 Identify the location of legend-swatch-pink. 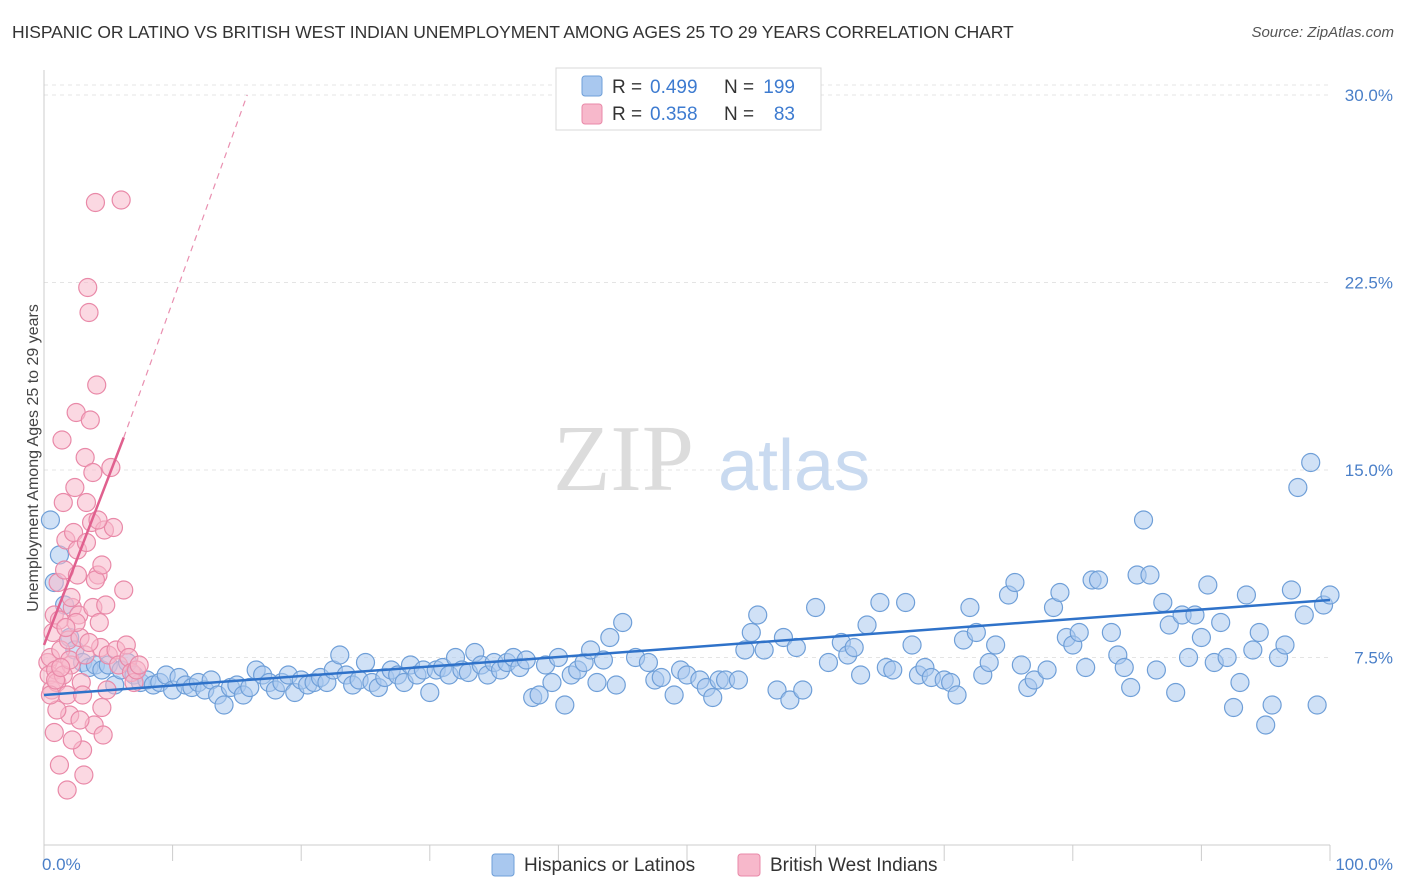
(592, 114).